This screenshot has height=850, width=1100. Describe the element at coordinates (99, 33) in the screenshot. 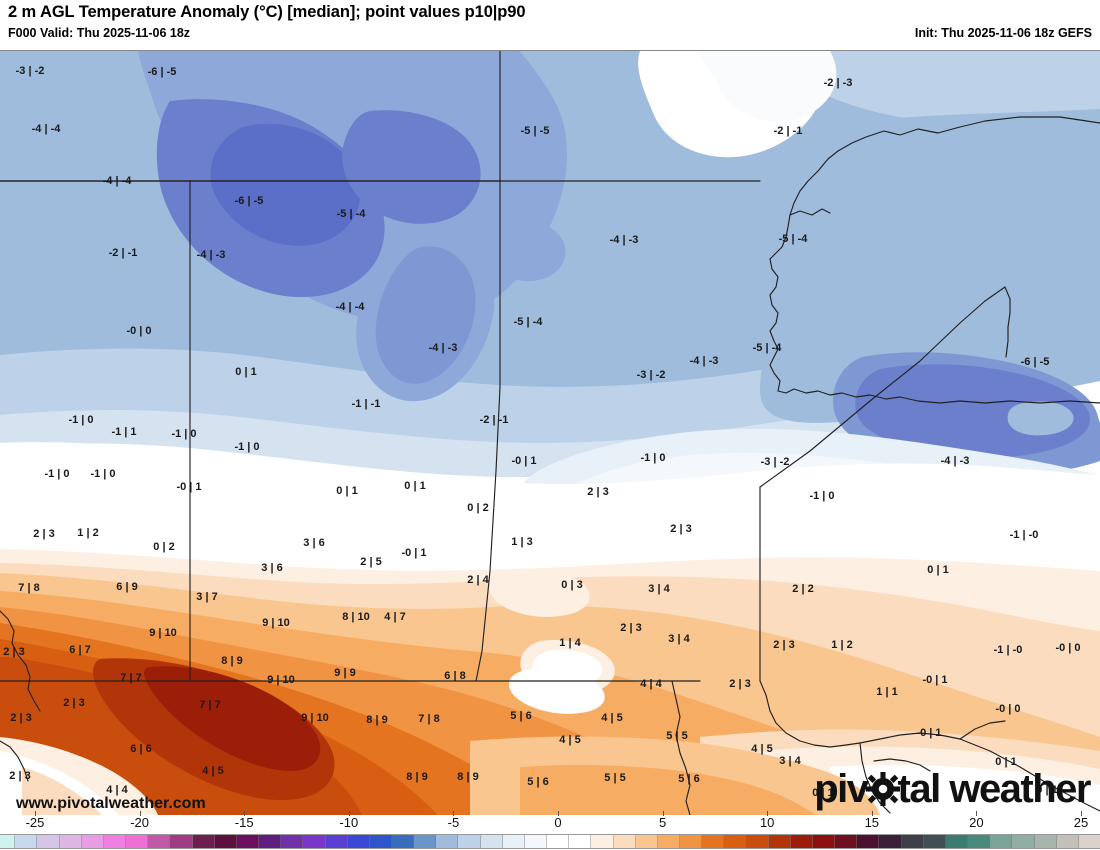

I see `valid-time-label: F000 Valid: Thu 2025-11-06 18z` at that location.